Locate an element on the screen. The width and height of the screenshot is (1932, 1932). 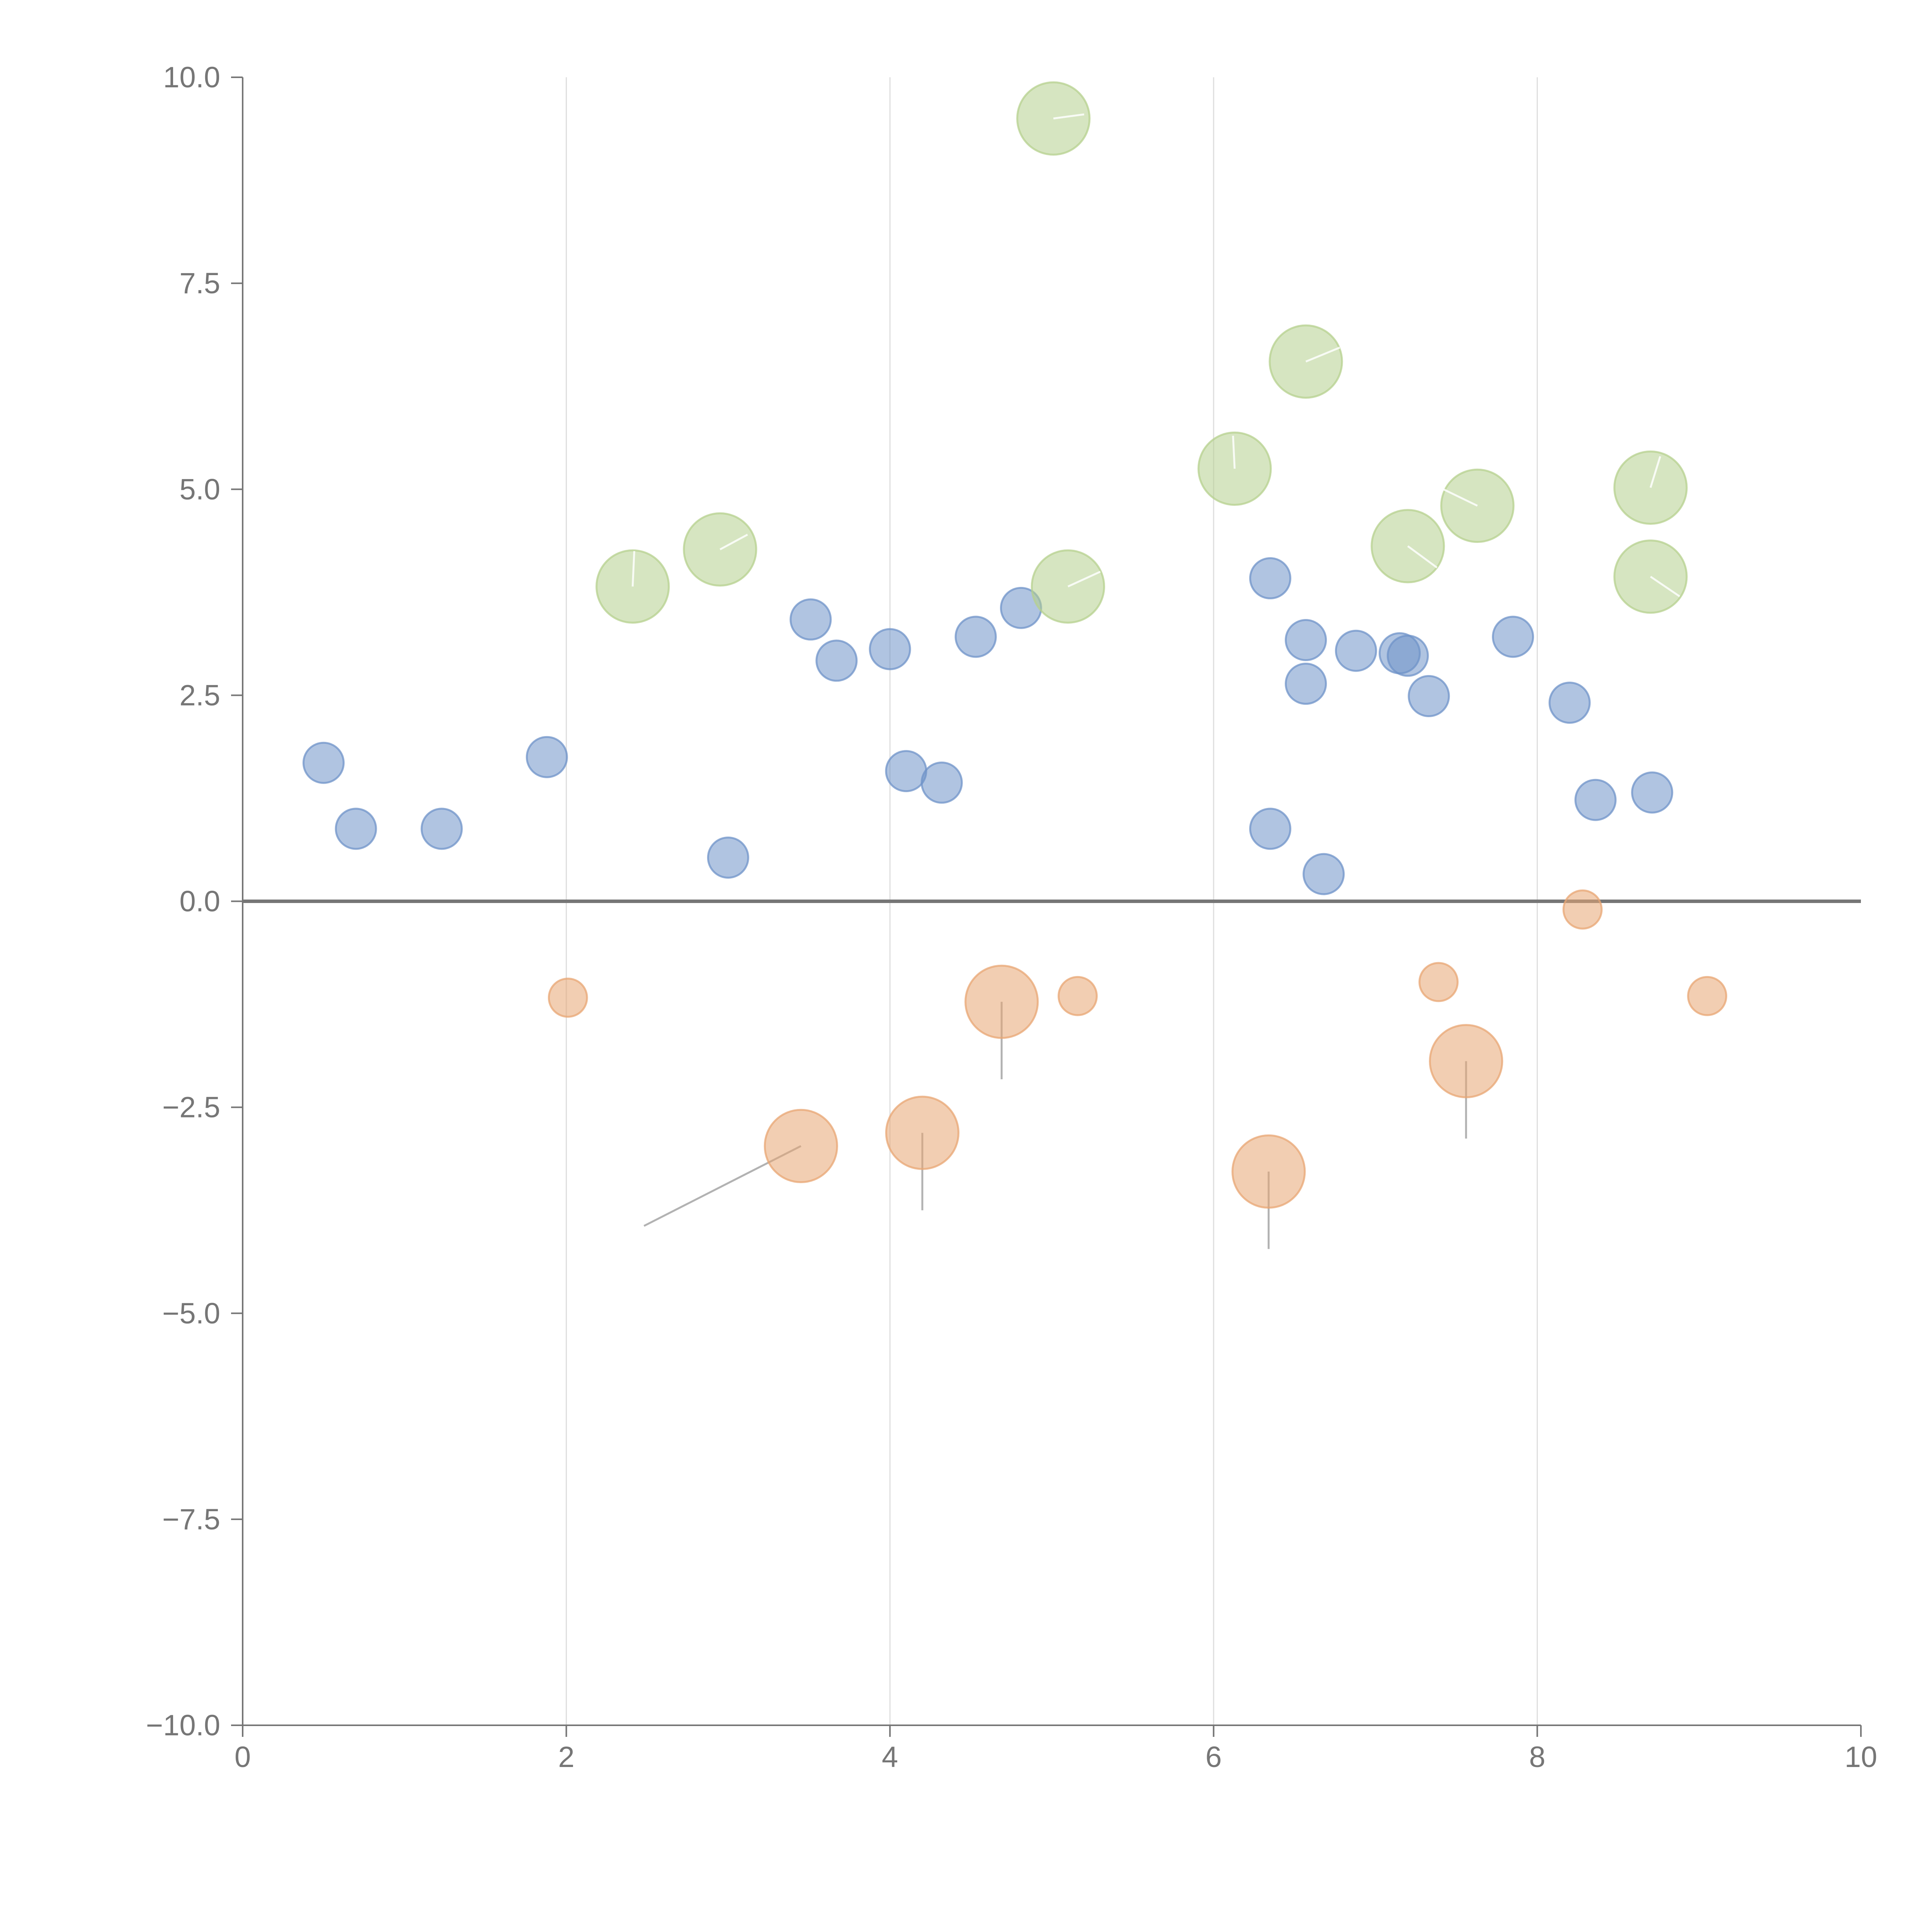
y-tick-label: −10.0 is located at coordinates (183, 1726).